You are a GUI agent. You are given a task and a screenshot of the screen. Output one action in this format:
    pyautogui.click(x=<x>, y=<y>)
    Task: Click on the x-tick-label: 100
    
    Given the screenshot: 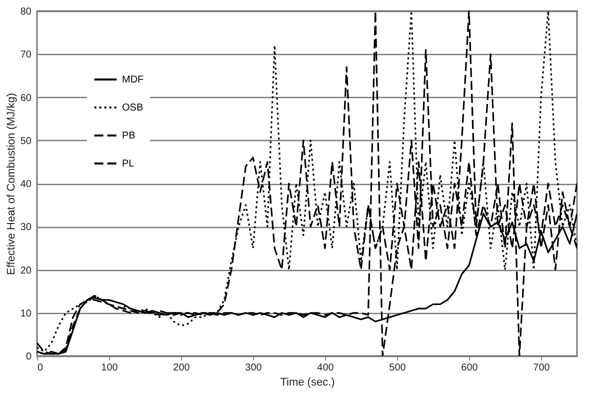 What is the action you would take?
    pyautogui.click(x=109, y=368)
    